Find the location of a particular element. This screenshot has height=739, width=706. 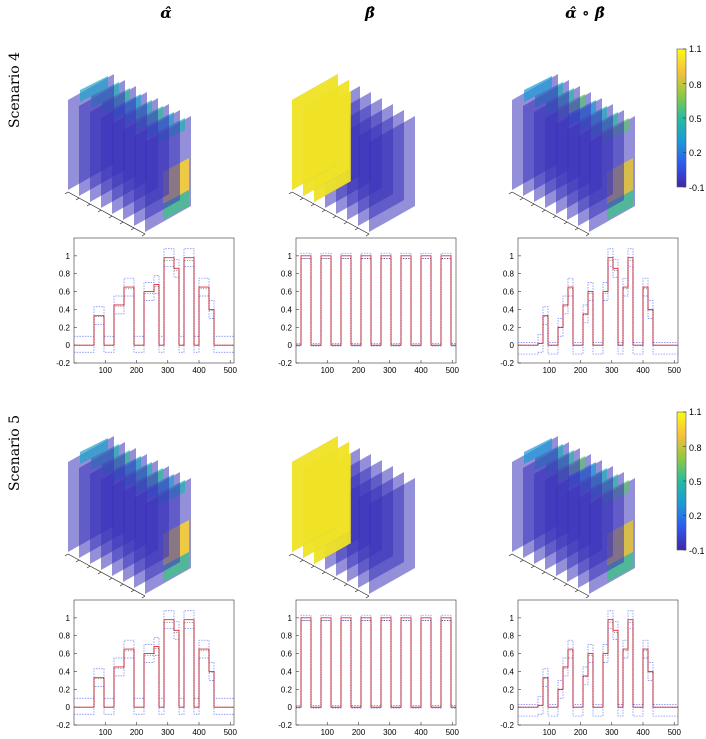

colorbar-1-tick-1: 0.8 is located at coordinates (695, 85).